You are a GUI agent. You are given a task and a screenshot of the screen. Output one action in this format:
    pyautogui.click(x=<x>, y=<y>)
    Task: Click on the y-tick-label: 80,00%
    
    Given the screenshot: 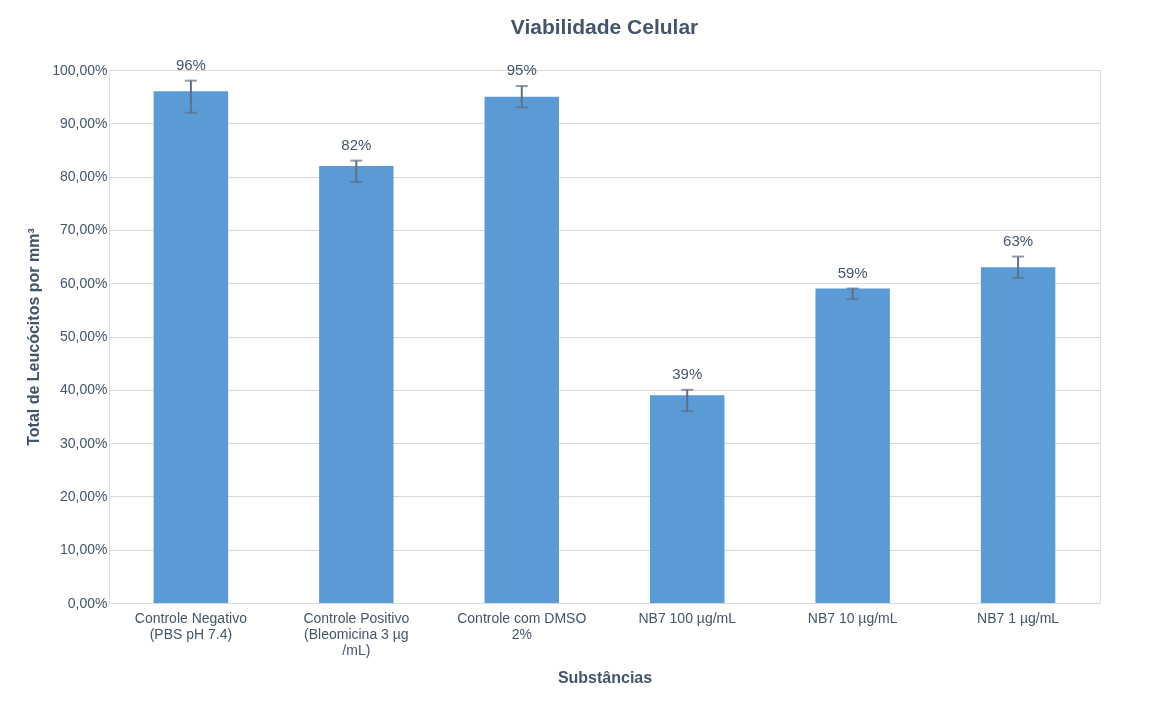 What is the action you would take?
    pyautogui.click(x=84, y=176)
    